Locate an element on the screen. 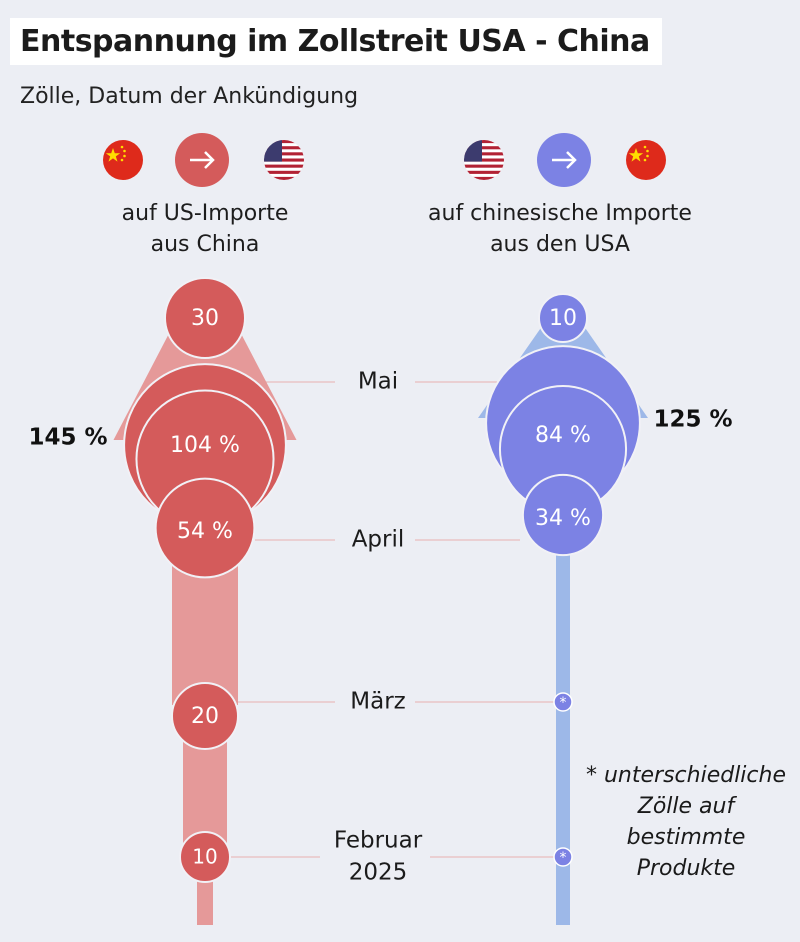 This screenshot has height=942, width=800. bubble-label: 30 is located at coordinates (205, 318).